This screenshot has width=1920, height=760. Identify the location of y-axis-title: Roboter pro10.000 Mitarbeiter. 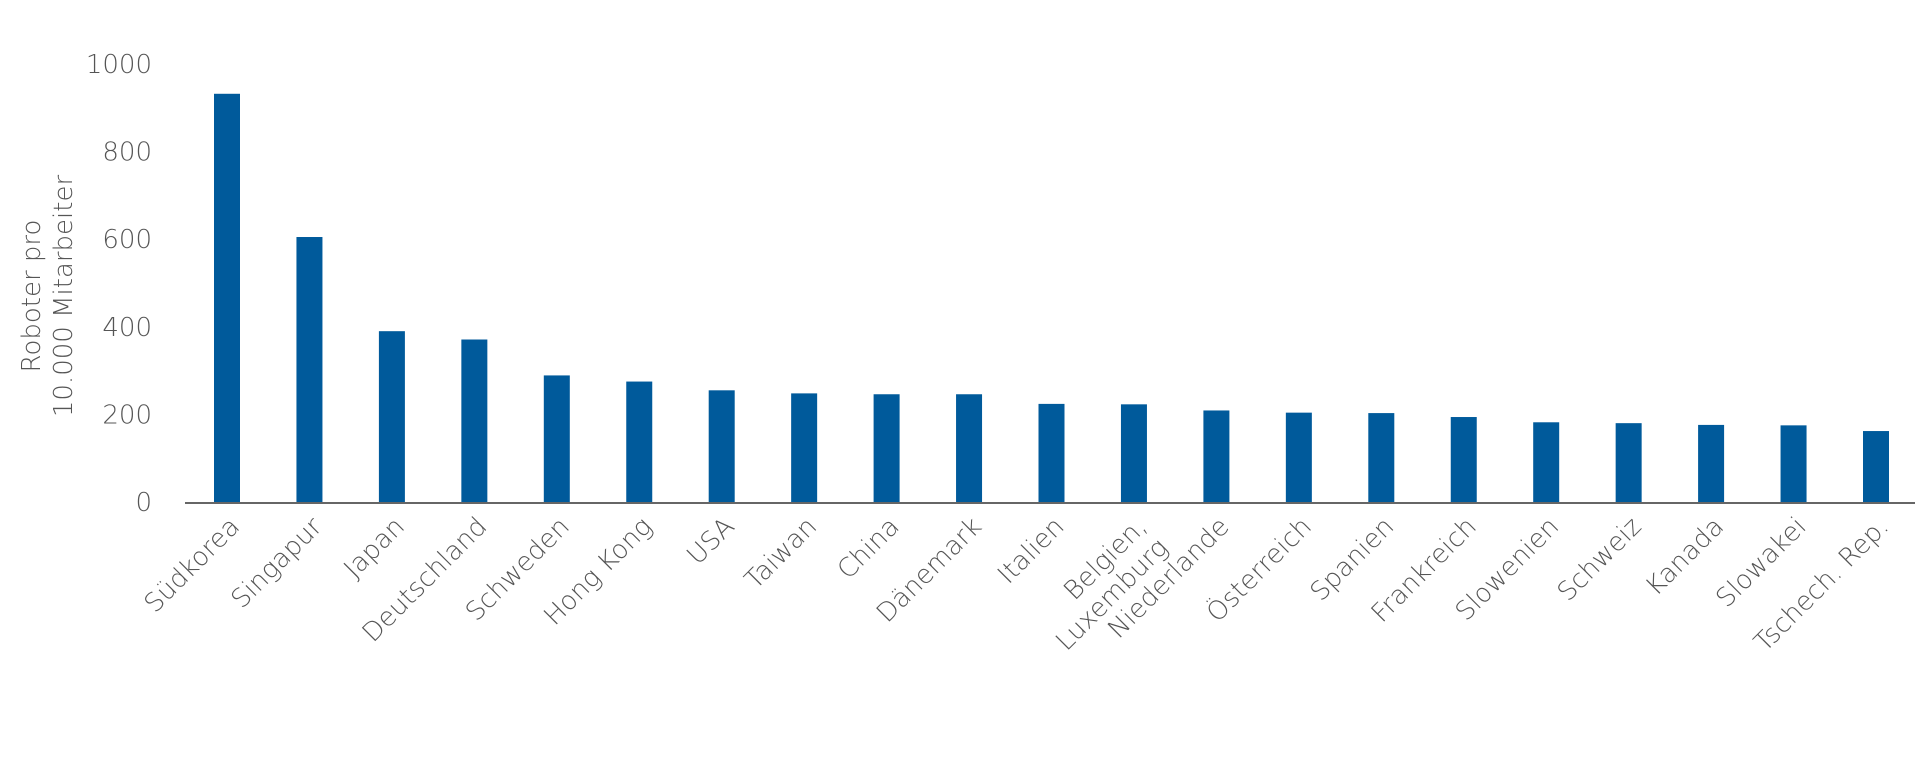
(48, 296).